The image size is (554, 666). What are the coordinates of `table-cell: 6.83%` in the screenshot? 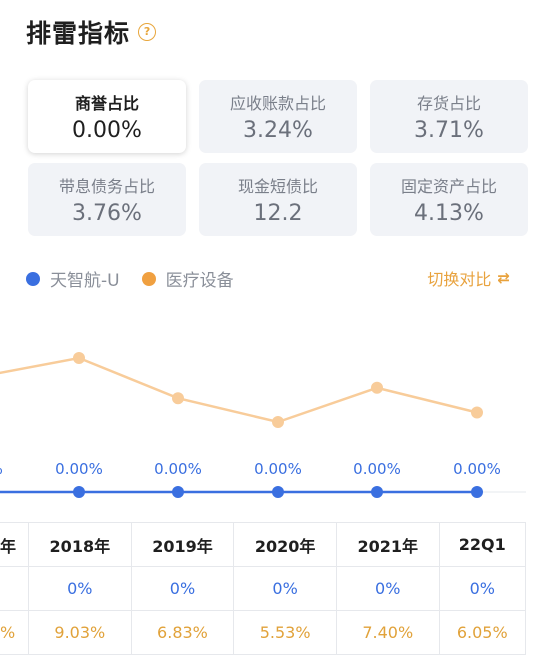 It's located at (182, 632).